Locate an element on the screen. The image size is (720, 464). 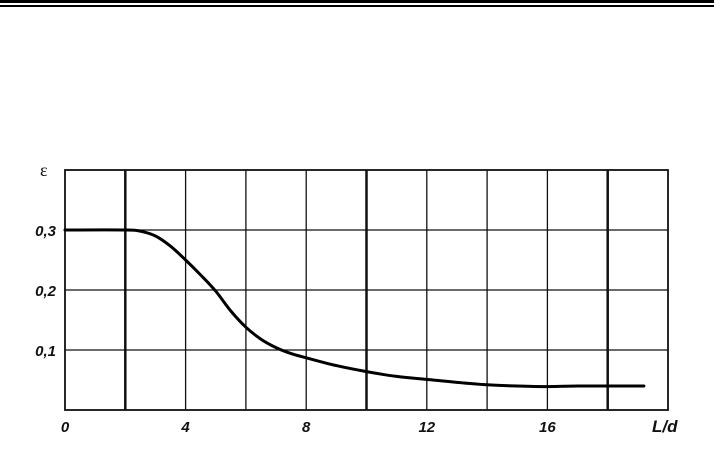
x-tick-label: 4 is located at coordinates (185, 427).